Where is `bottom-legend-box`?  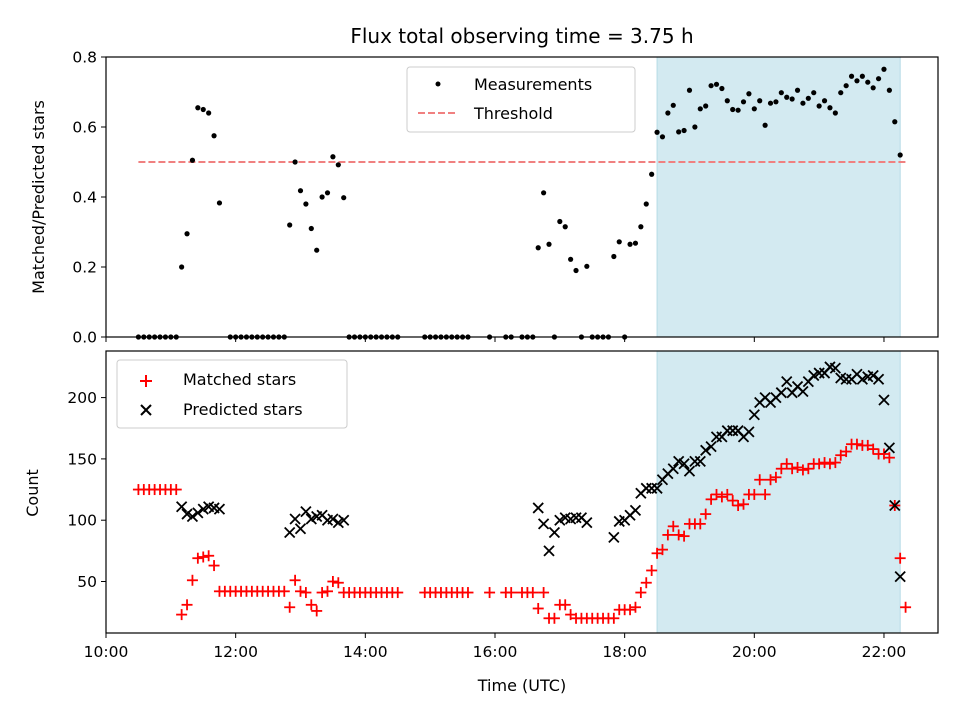 bottom-legend-box is located at coordinates (232, 394).